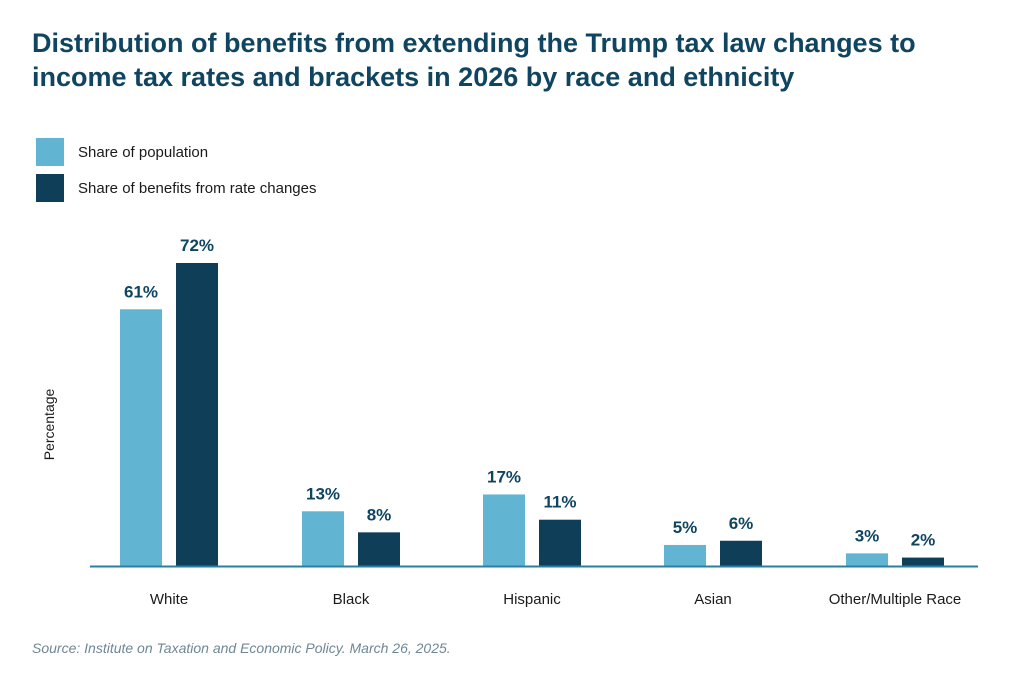  Describe the element at coordinates (741, 553) in the screenshot. I see `bar-benefits-asian` at that location.